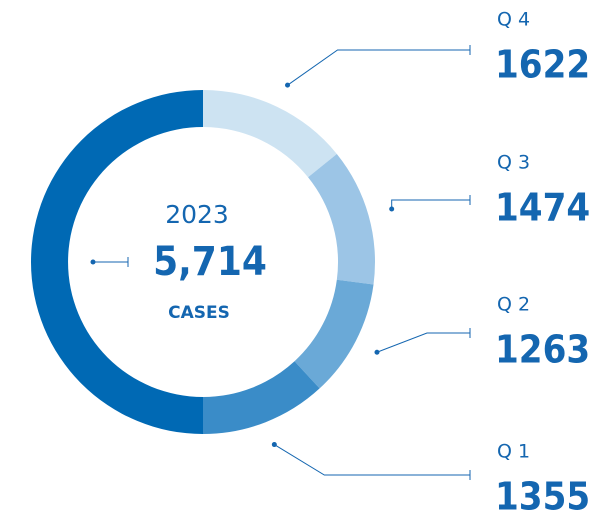  What do you see at coordinates (542, 497) in the screenshot?
I see `value-label: 1355` at bounding box center [542, 497].